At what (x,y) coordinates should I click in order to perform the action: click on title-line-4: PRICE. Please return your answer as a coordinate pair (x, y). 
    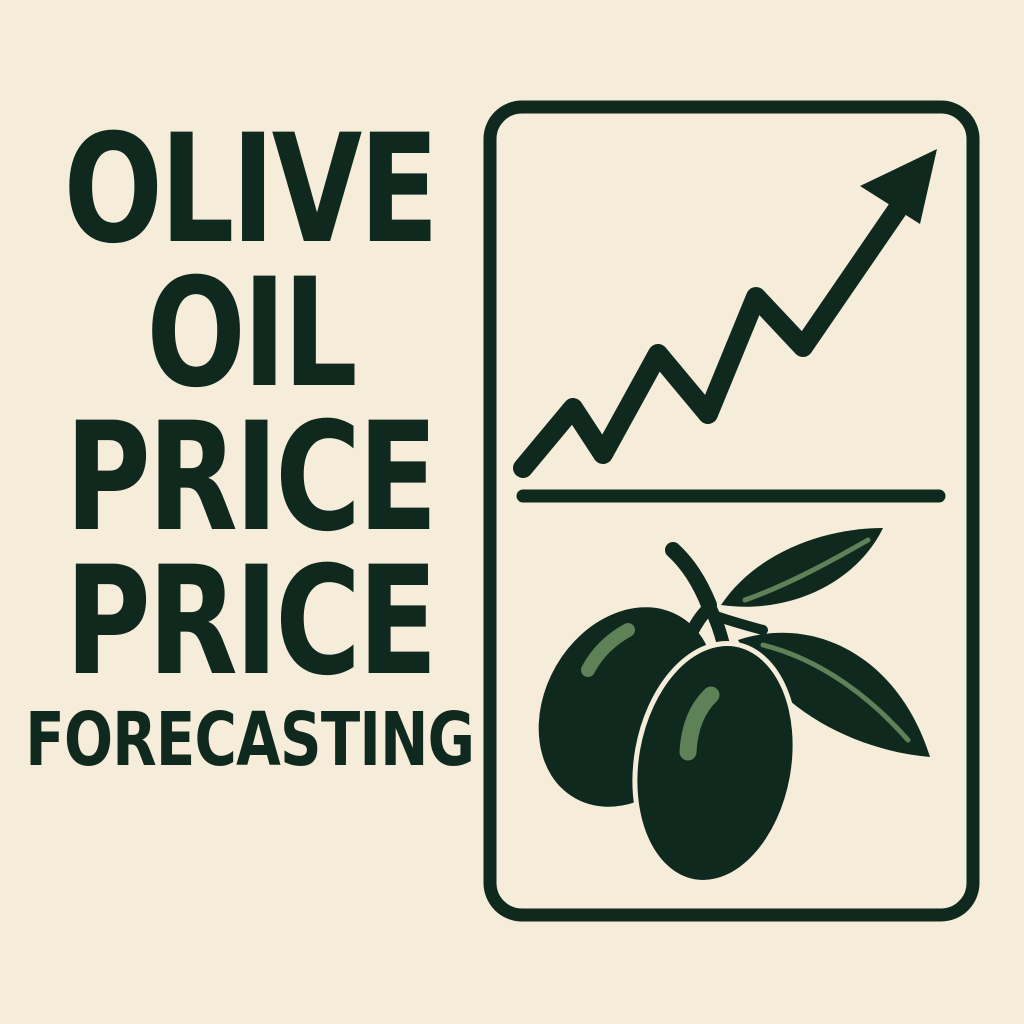
    Looking at the image, I should click on (251, 622).